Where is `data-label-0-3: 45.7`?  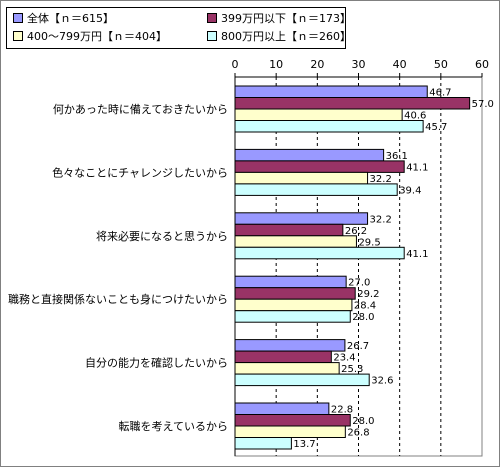
data-label-0-3: 45.7 is located at coordinates (436, 127).